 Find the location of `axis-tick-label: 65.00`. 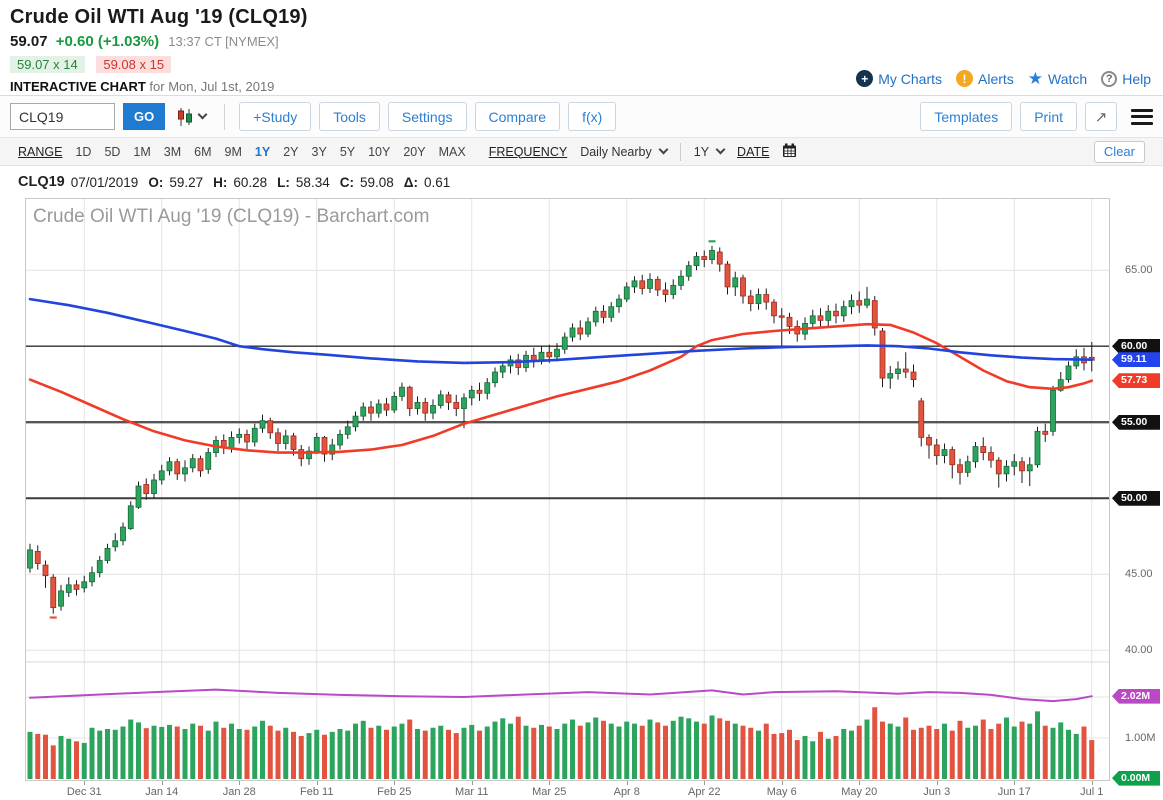

axis-tick-label: 65.00 is located at coordinates (1139, 270).